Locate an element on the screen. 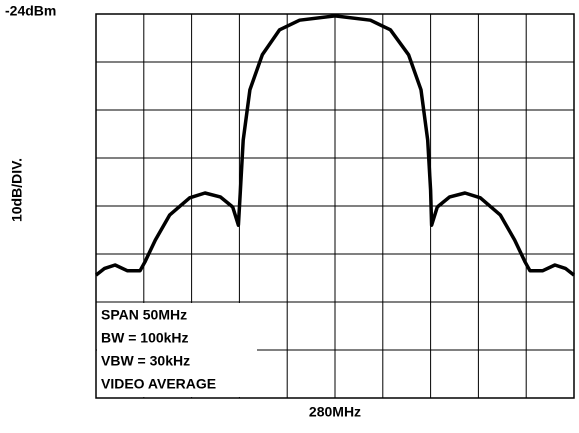 The height and width of the screenshot is (433, 579). annotation: BW = 100kHz is located at coordinates (145, 338).